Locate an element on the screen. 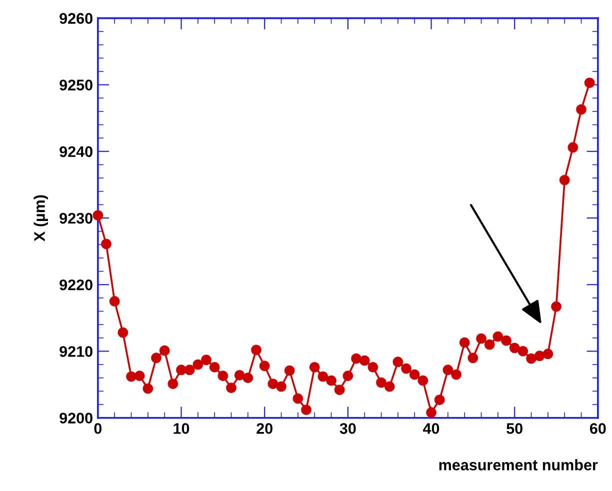  y-tick-label: 9200 is located at coordinates (76, 418).